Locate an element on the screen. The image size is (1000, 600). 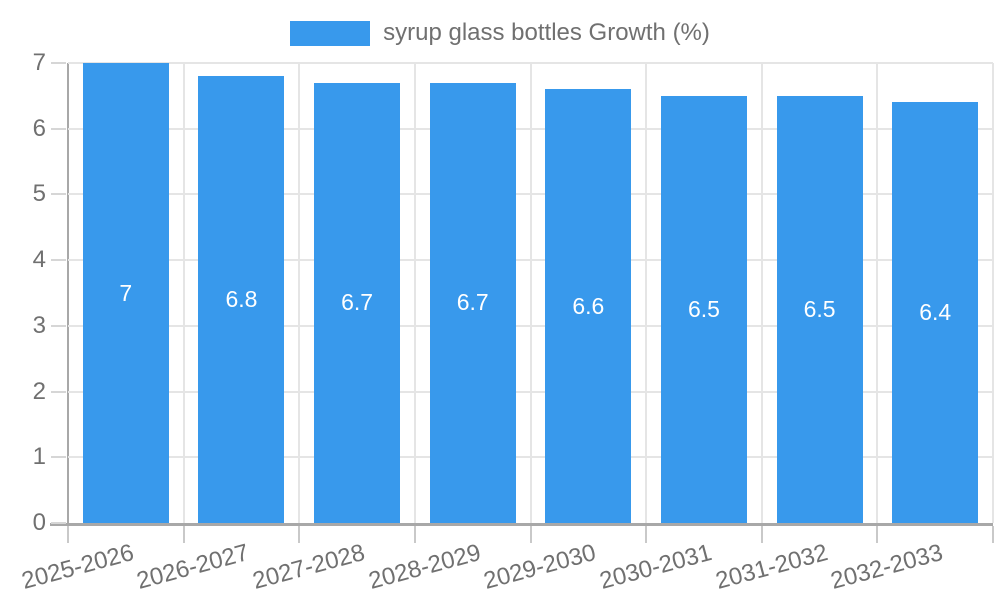
legend: syrup glass bottles Growth (%) is located at coordinates (500, 33).